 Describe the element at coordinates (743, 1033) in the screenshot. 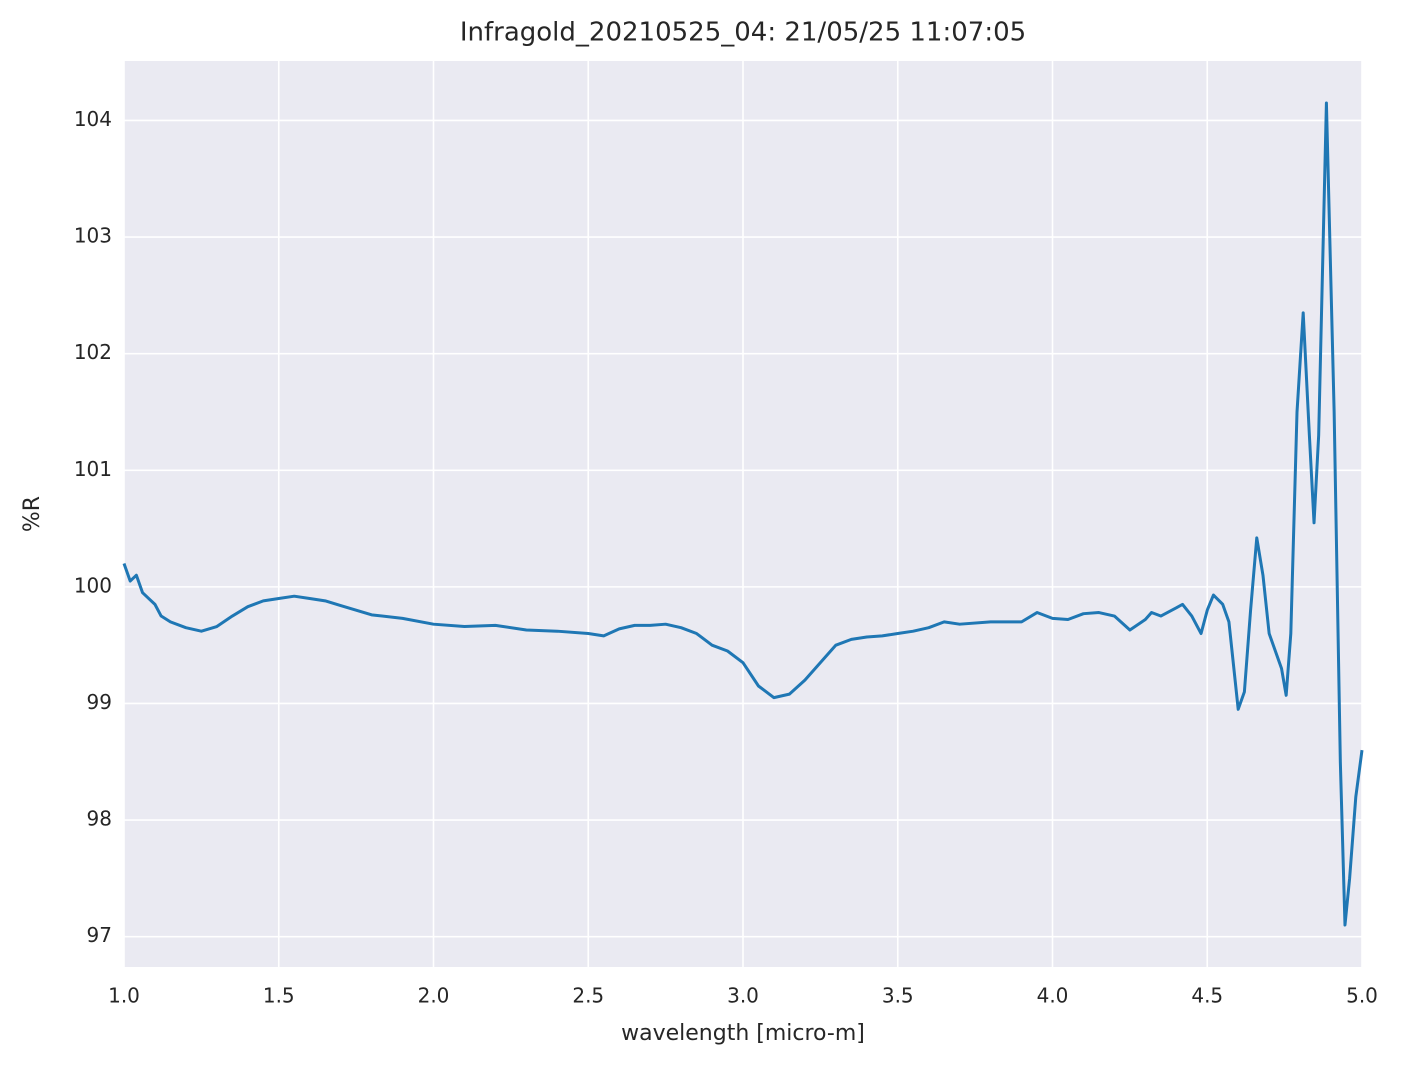

I see `x-axis-label: wavelength [micro-m]` at that location.